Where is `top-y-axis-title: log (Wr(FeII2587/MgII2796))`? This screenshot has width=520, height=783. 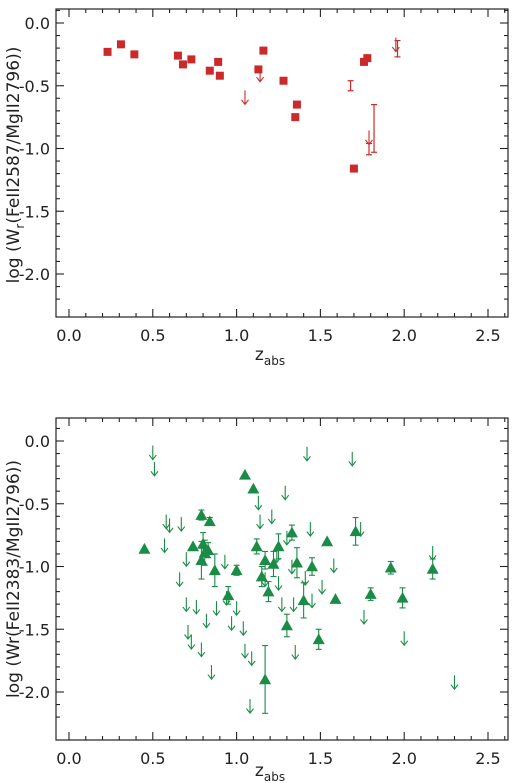
top-y-axis-title: log (Wr(FeII2587/MgII2796)) is located at coordinates (15, 165).